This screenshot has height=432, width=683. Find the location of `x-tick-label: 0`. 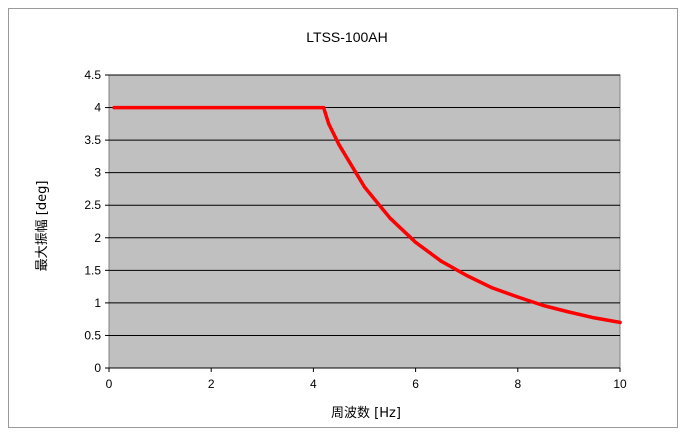

x-tick-label: 0 is located at coordinates (109, 384).